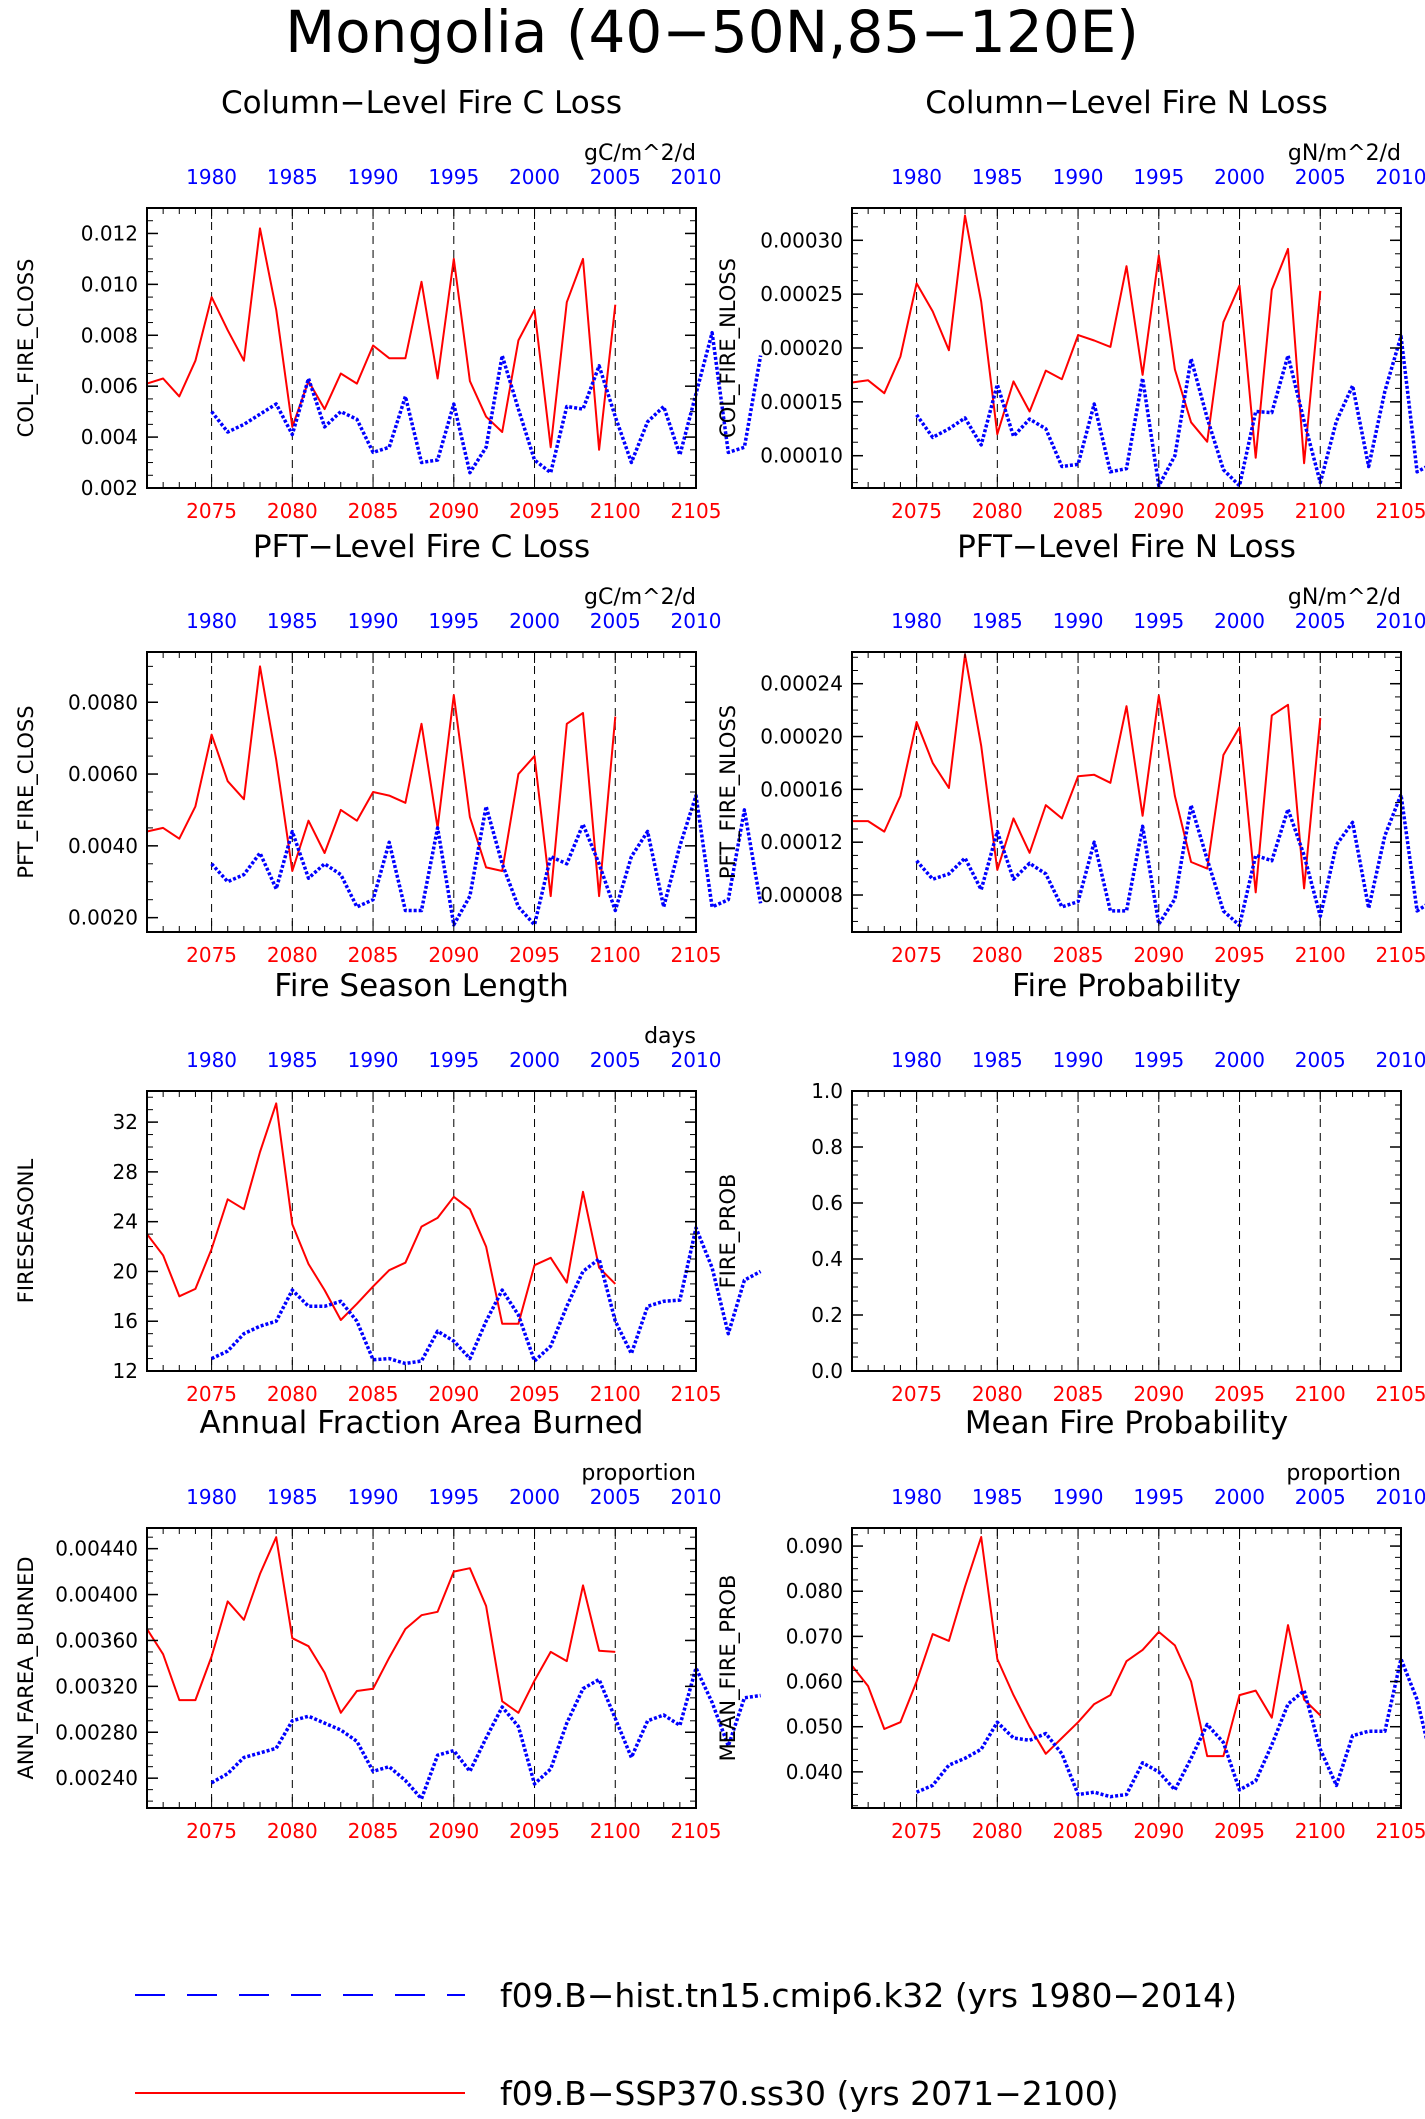 This screenshot has width=1425, height=2119. What do you see at coordinates (1126, 547) in the screenshot?
I see `panel-title: PFT−Level Fire N Loss` at bounding box center [1126, 547].